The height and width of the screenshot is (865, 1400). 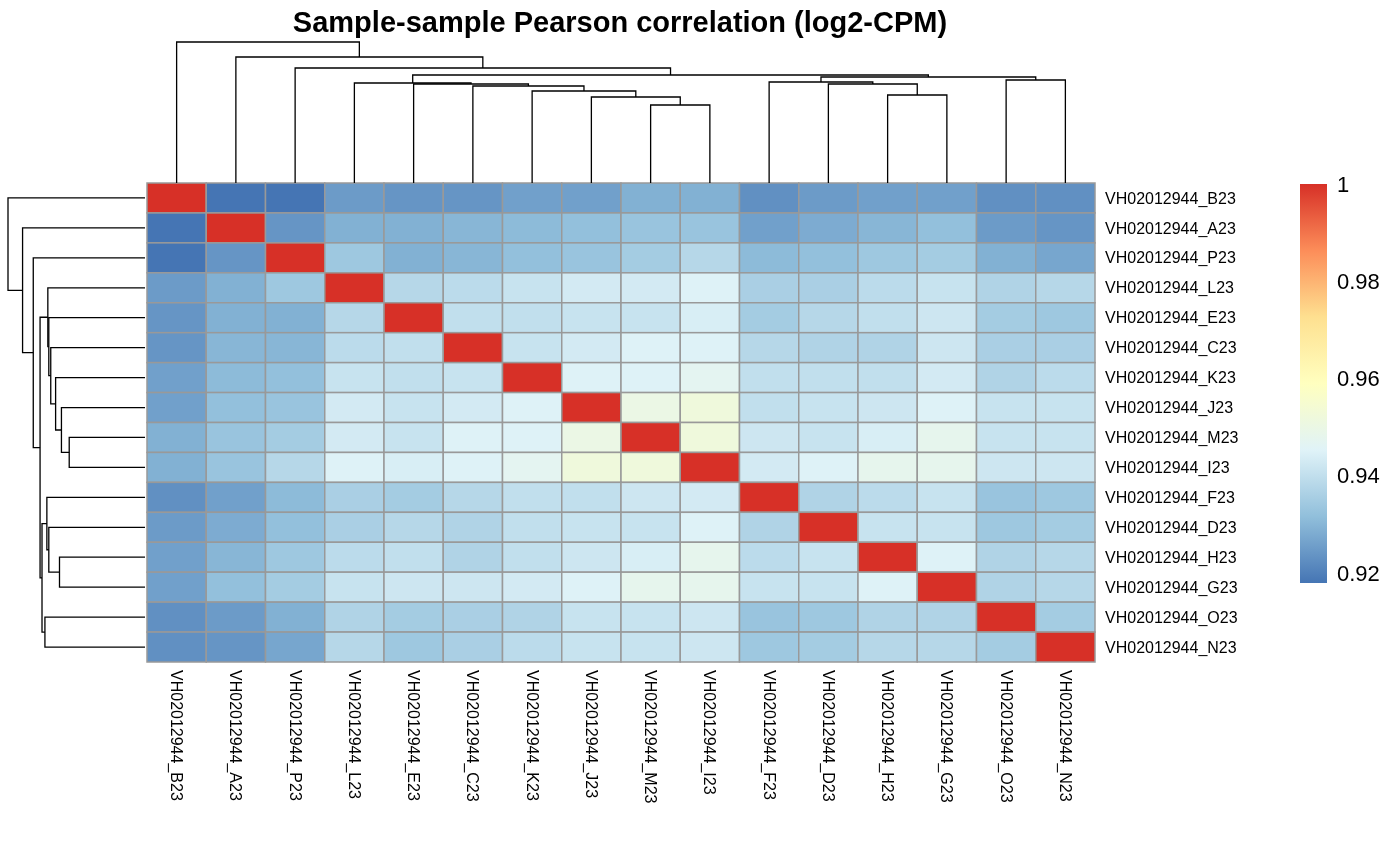 What do you see at coordinates (590, 734) in the screenshot?
I see `x-tick-label: VH02012944_J23` at bounding box center [590, 734].